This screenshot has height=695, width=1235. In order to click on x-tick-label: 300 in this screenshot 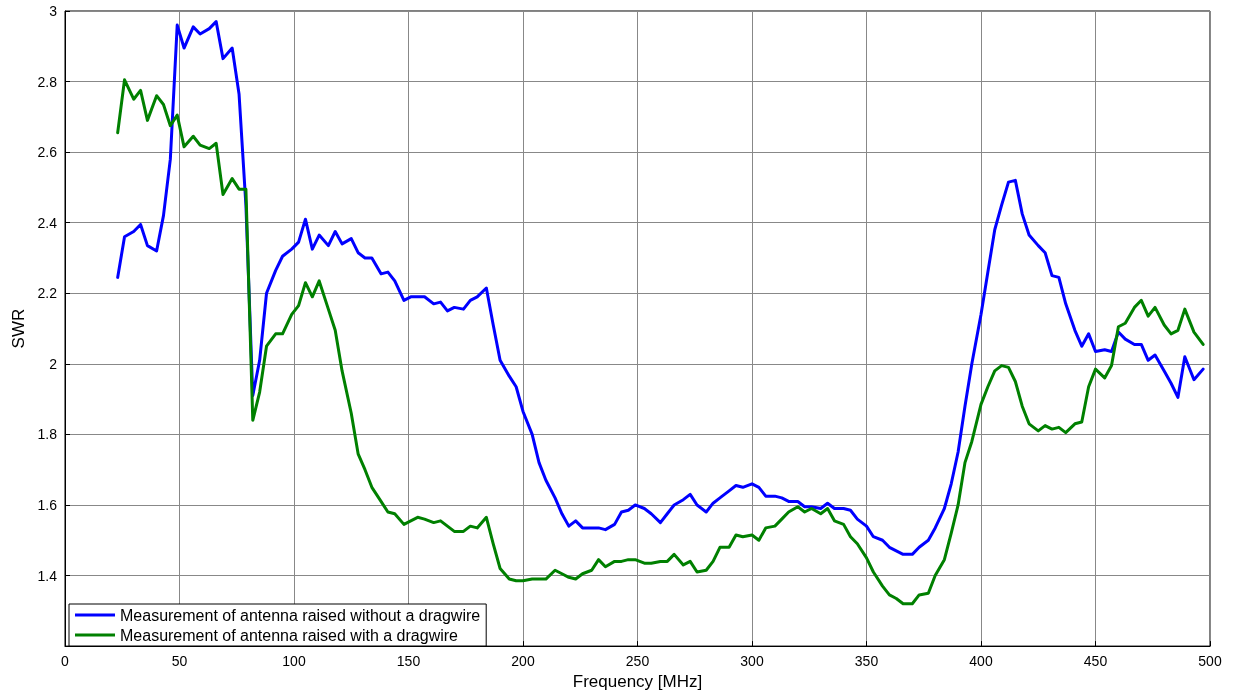, I will do `click(752, 661)`.